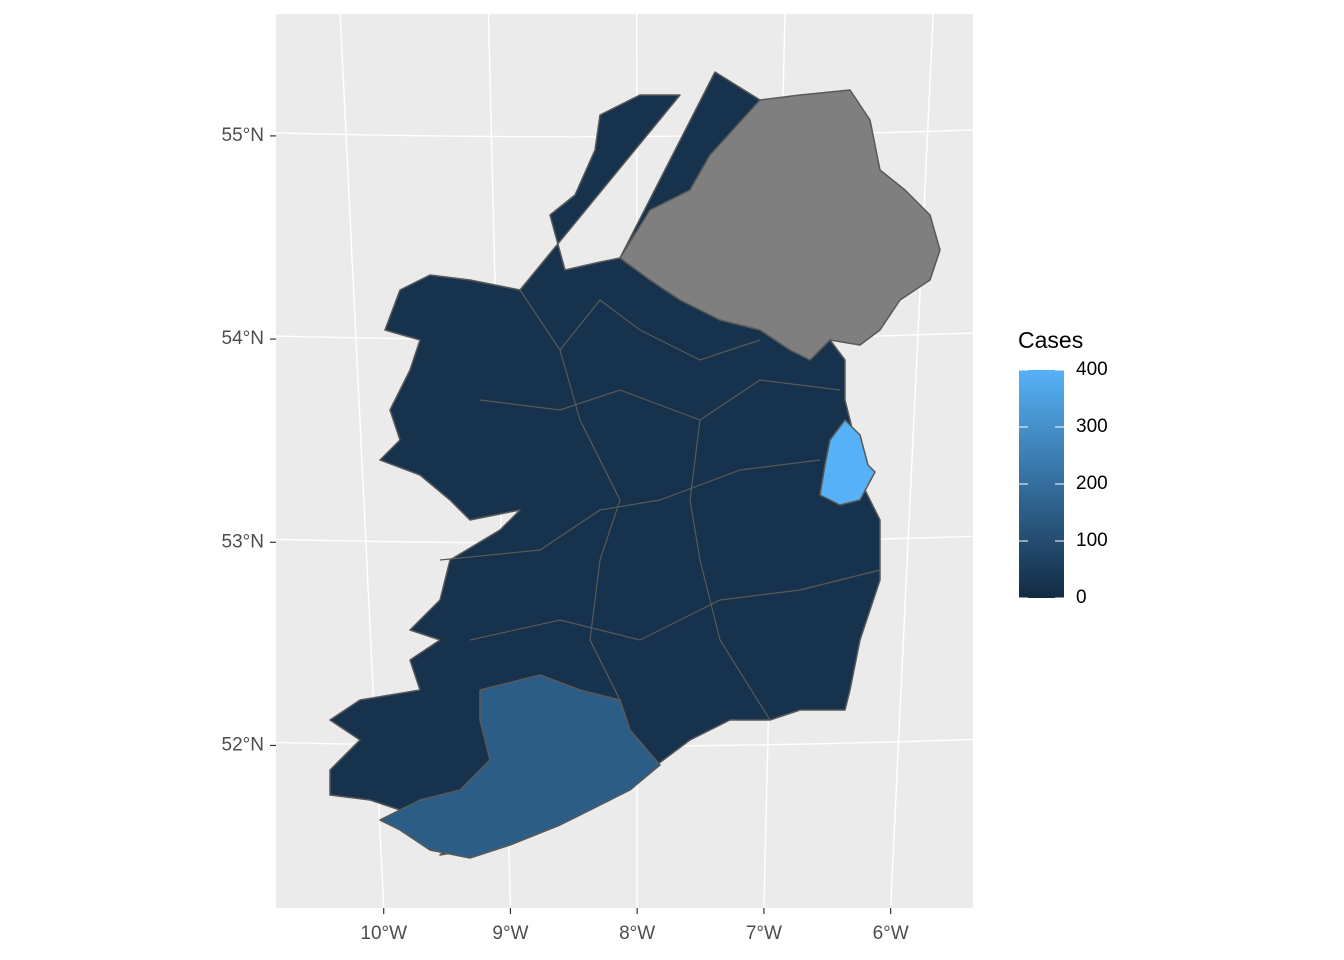 This screenshot has height=960, width=1344. I want to click on legend-label: 400, so click(1092, 369).